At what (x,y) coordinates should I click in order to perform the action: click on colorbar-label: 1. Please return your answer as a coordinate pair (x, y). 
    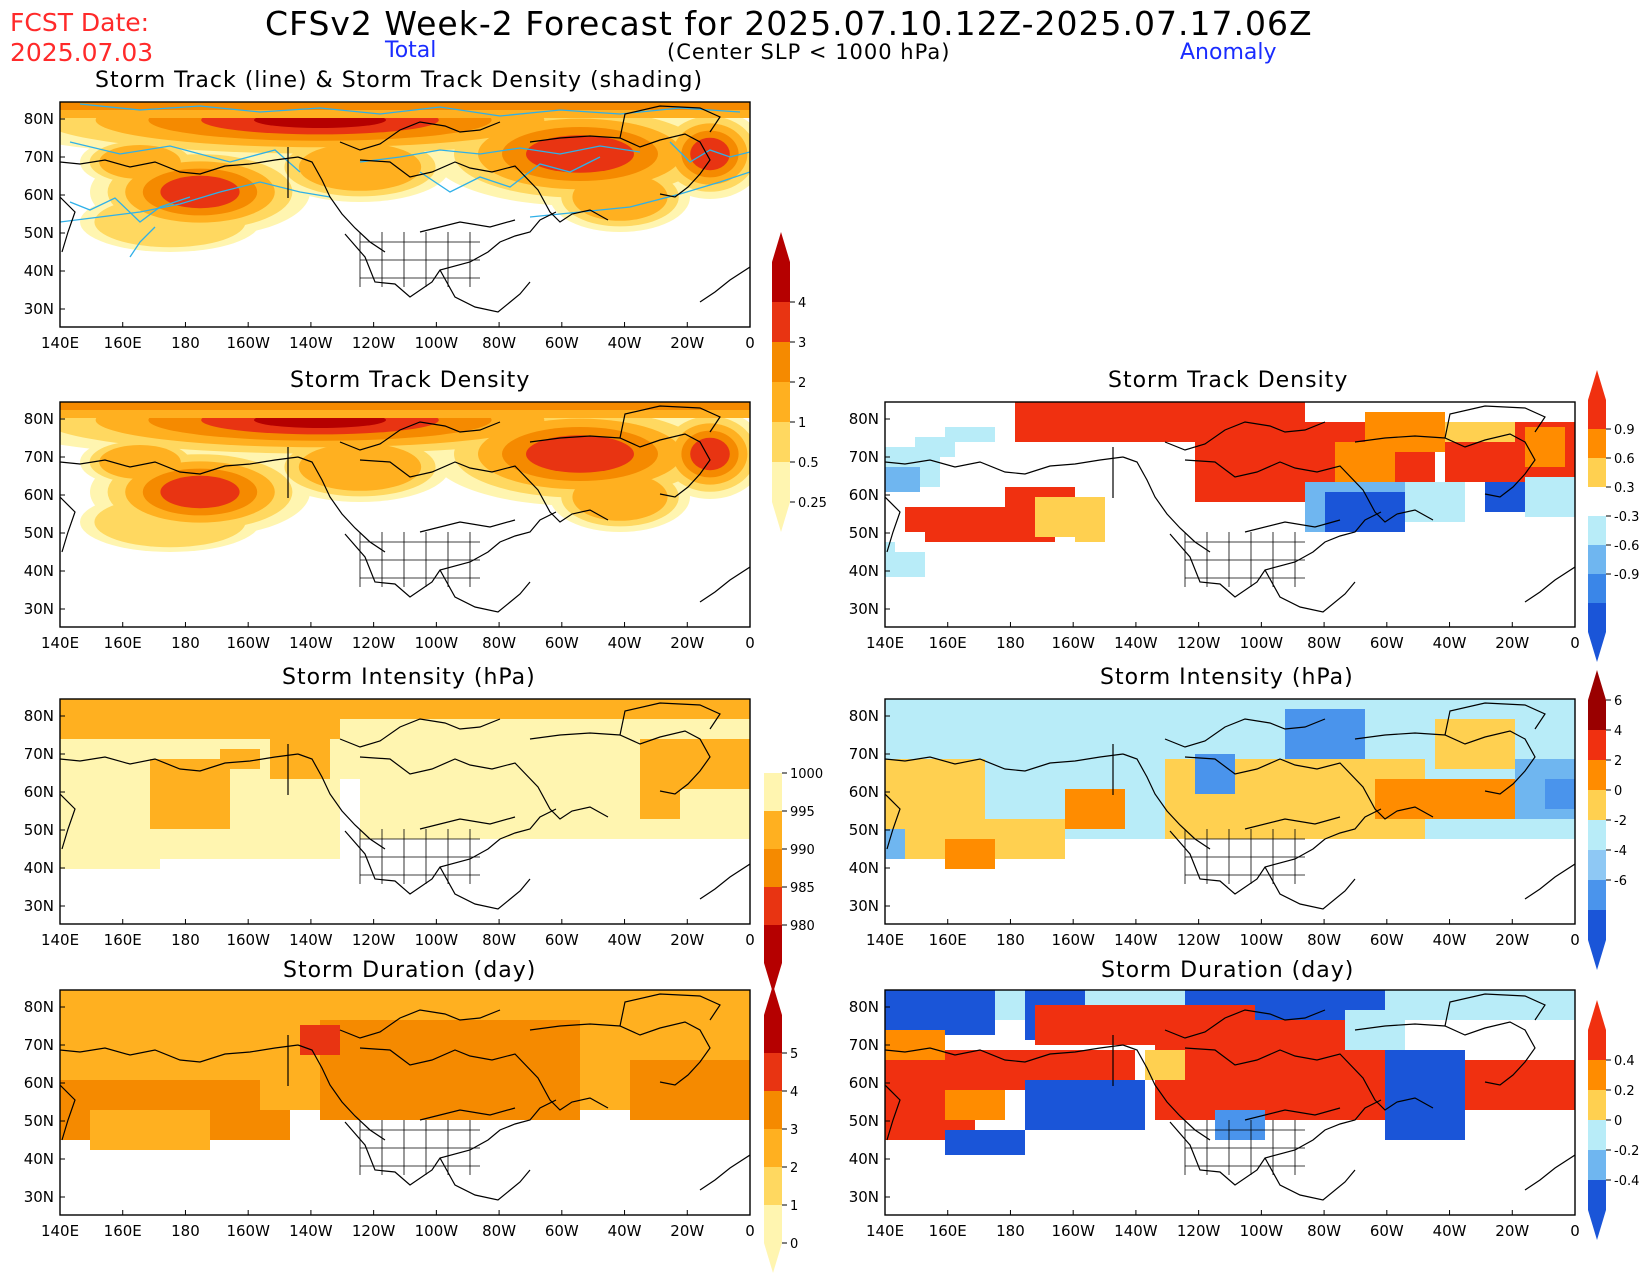
    Looking at the image, I should click on (802, 423).